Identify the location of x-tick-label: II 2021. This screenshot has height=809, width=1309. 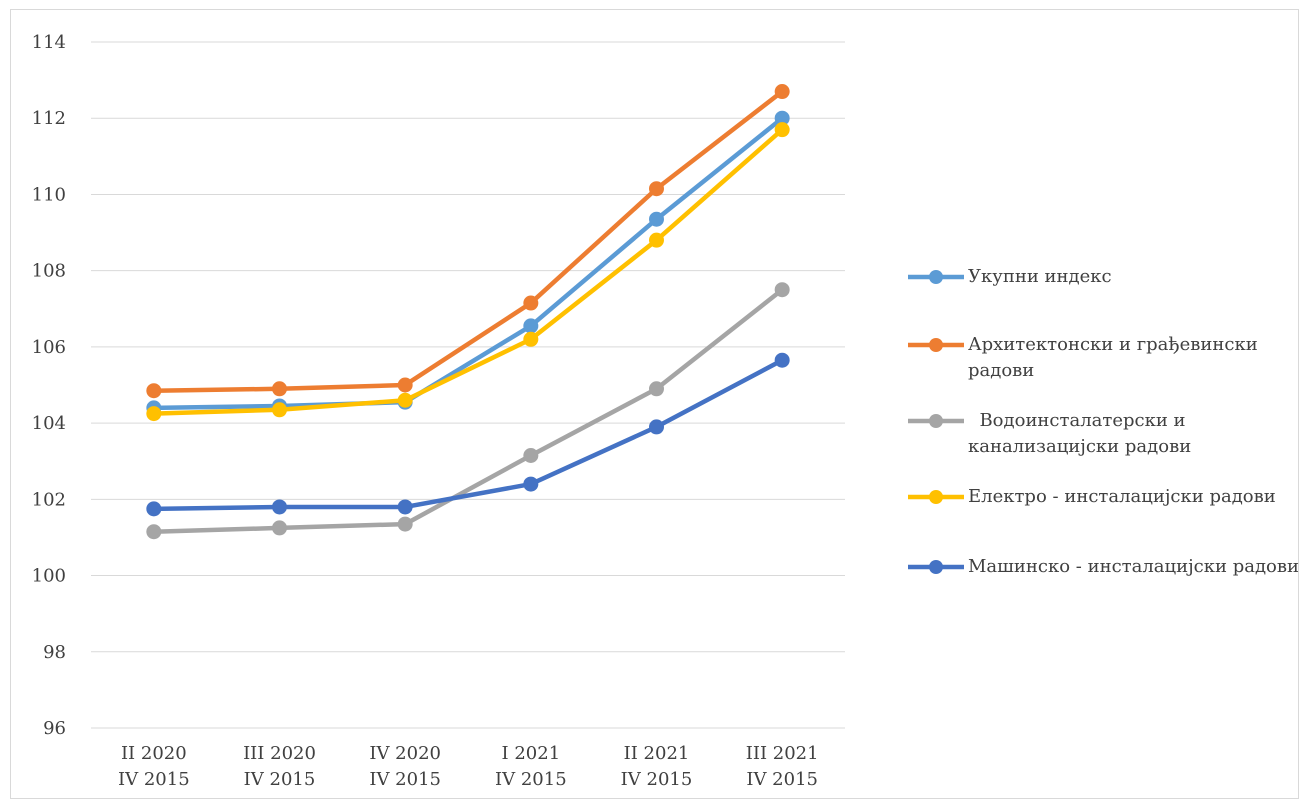
(657, 753).